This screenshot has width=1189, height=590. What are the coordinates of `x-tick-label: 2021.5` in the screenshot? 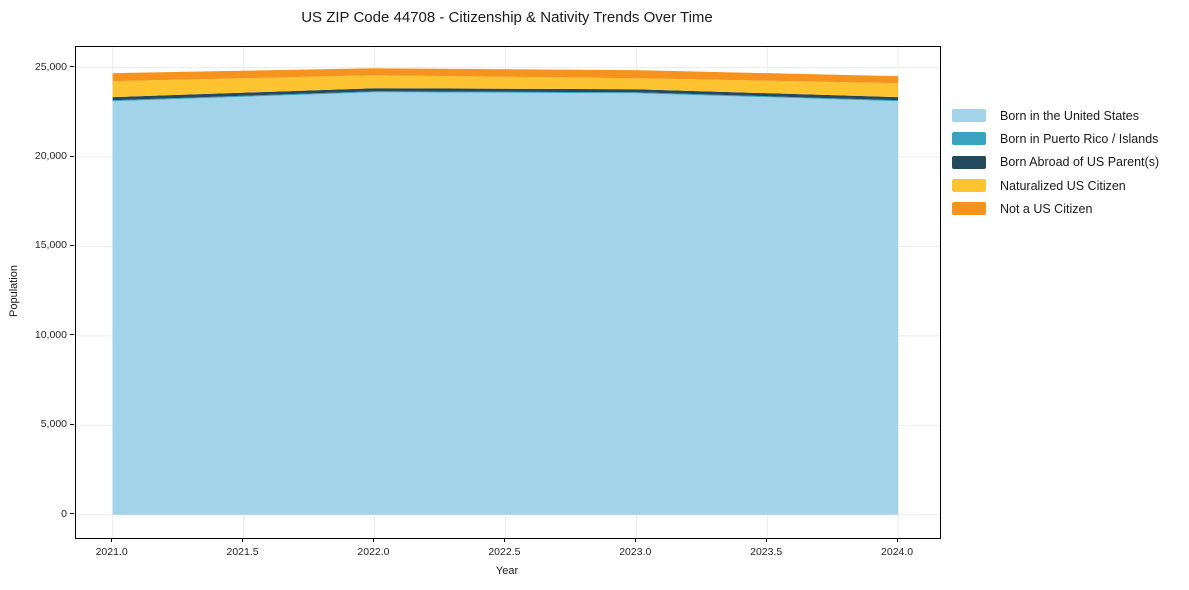 It's located at (242, 552).